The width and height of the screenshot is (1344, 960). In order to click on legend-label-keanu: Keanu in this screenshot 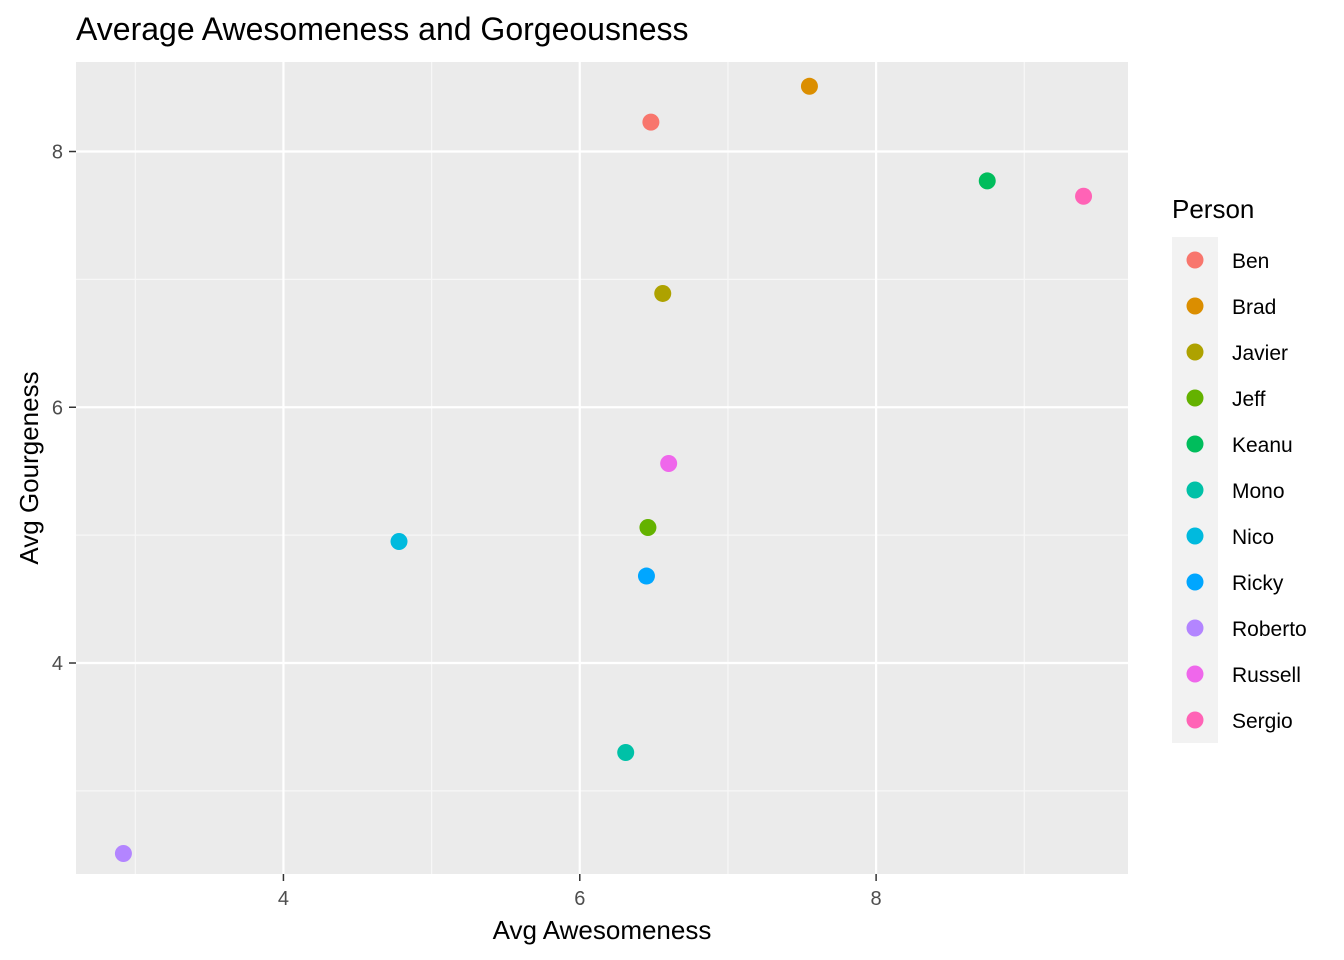, I will do `click(1262, 445)`.